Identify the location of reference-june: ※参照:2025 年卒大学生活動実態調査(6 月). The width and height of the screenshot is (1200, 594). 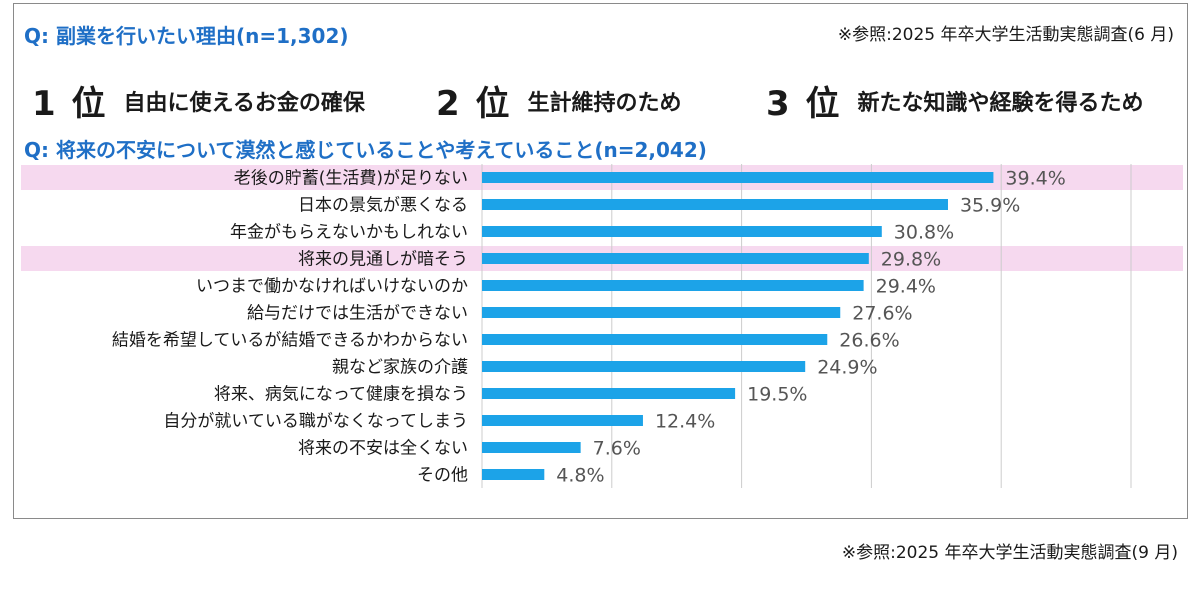
(1005, 35).